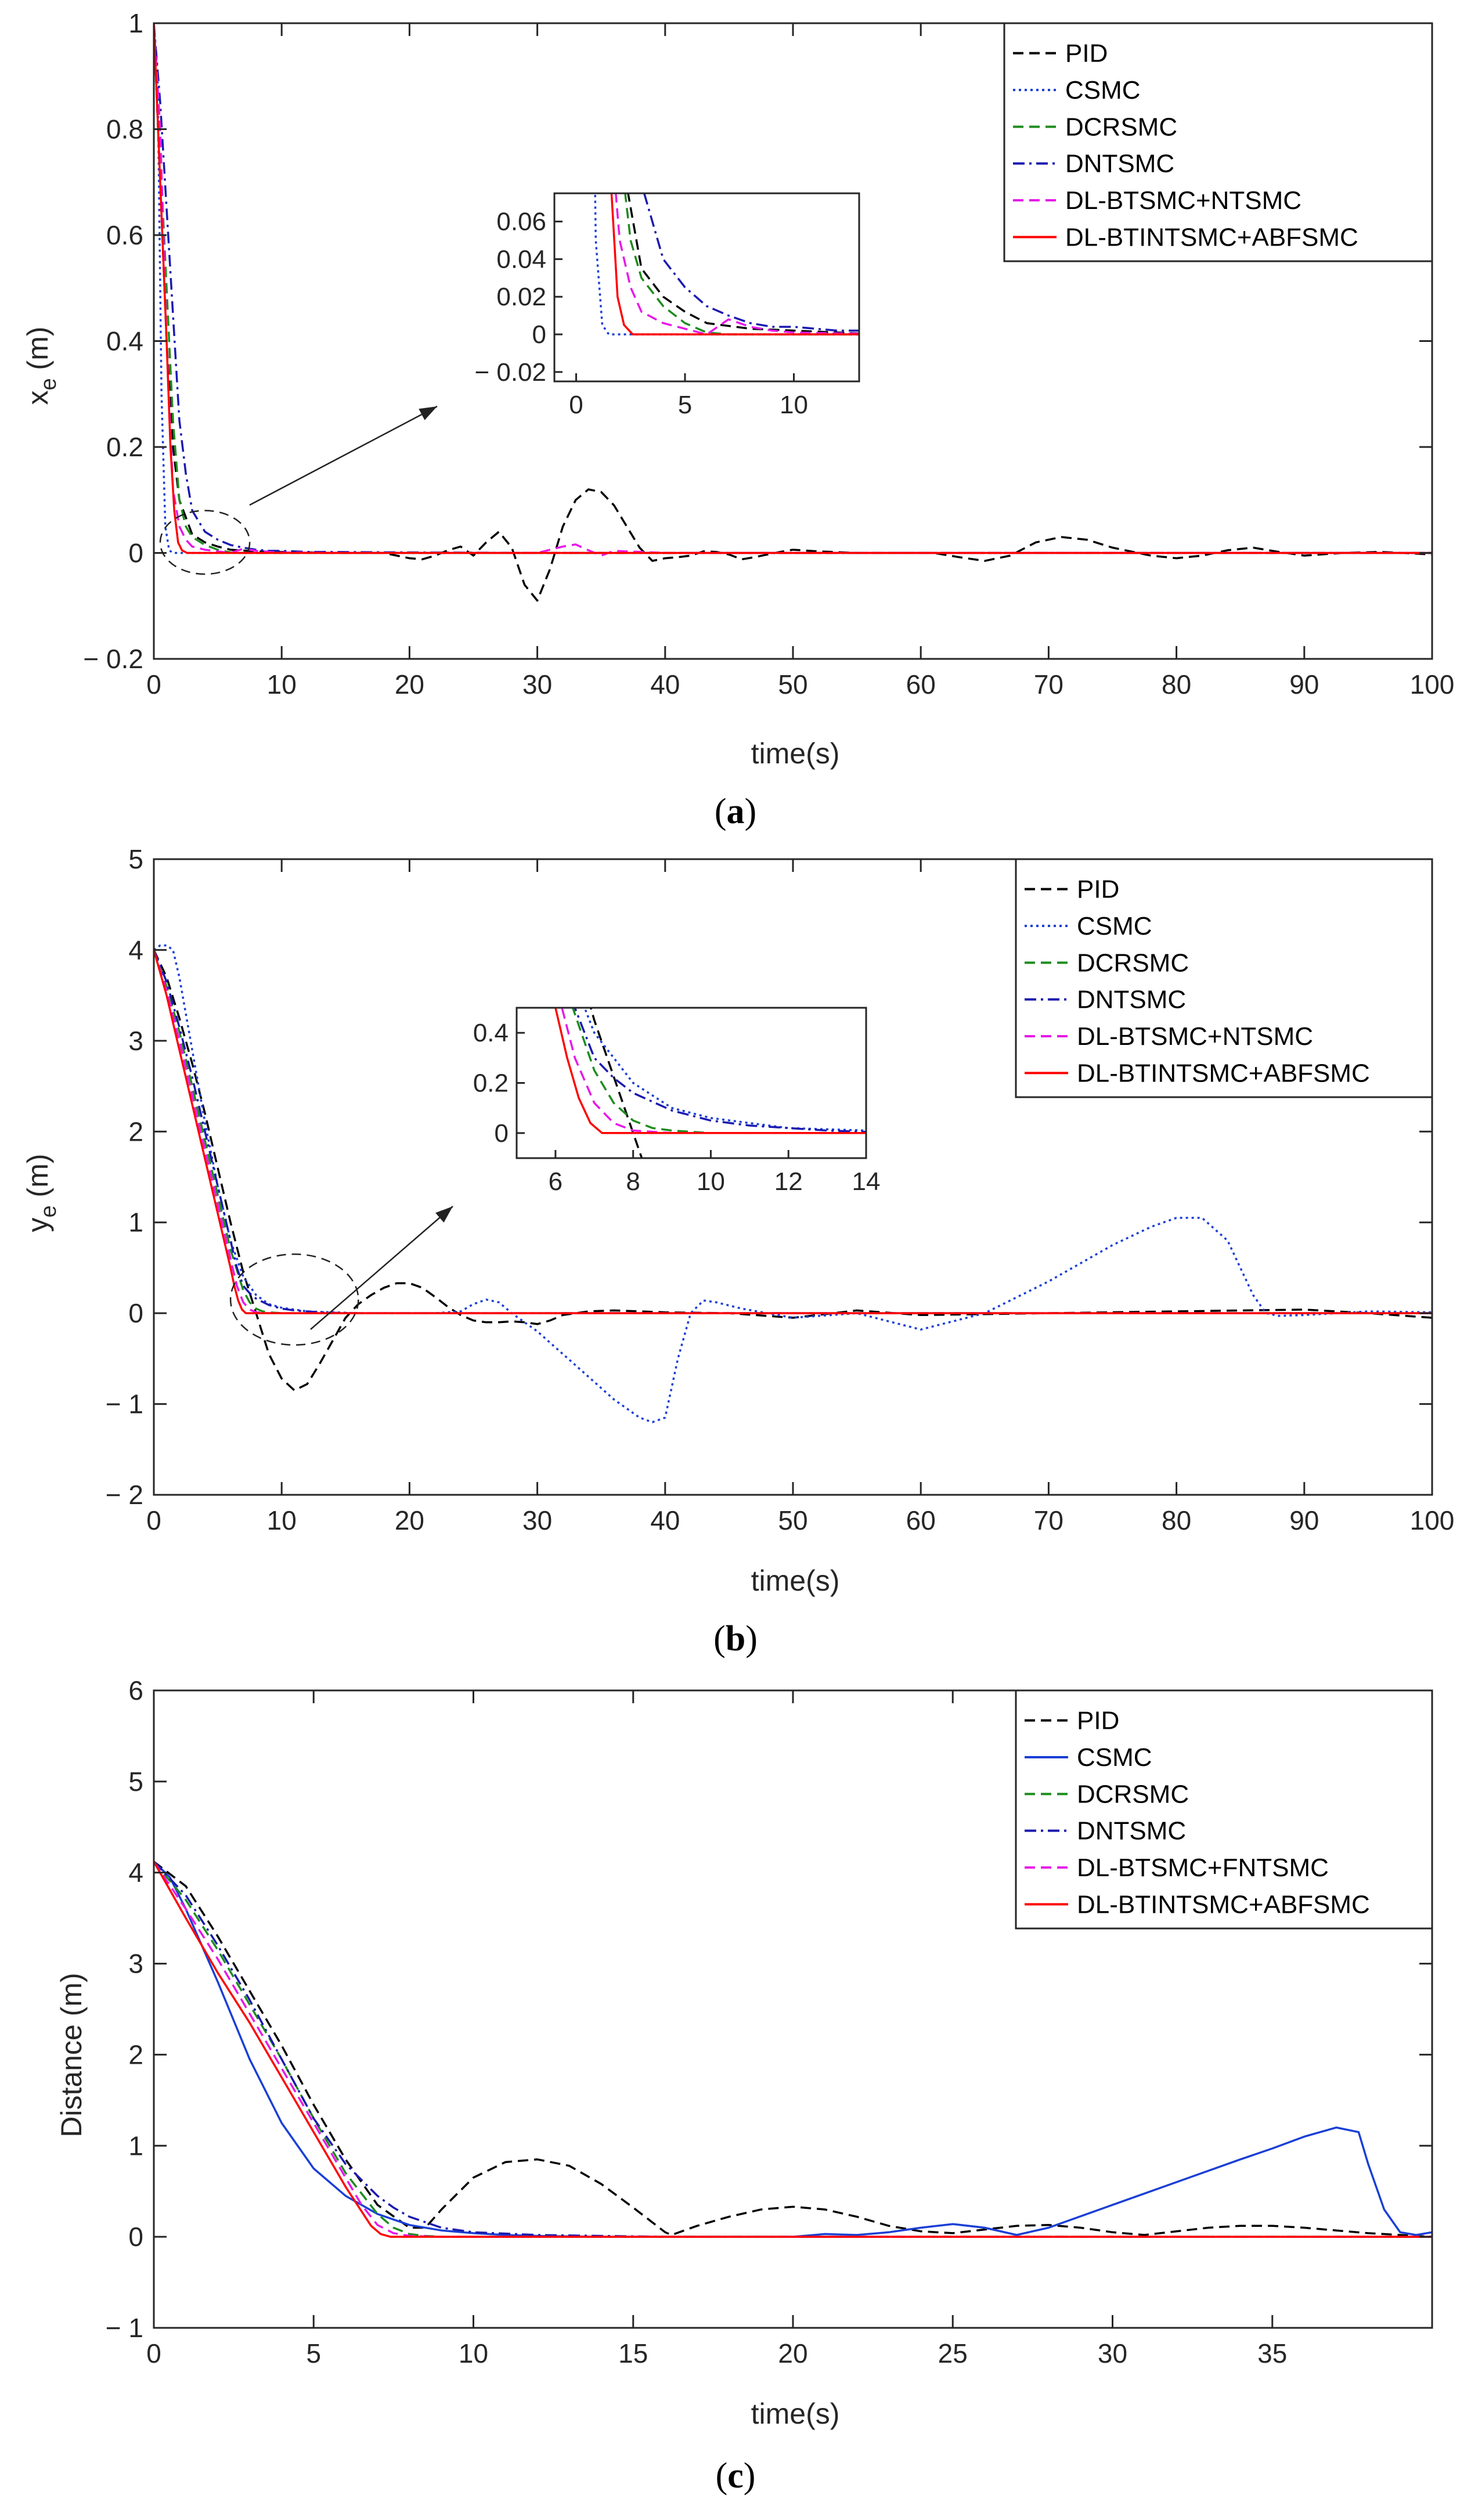  Describe the element at coordinates (38, 1224) in the screenshot. I see `panel-b-ylabel-main: y` at that location.